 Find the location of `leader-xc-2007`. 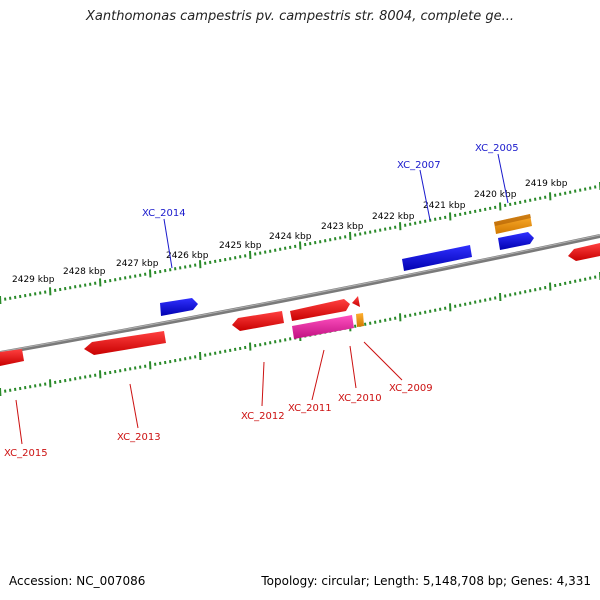

leader-xc-2007 is located at coordinates (425, 195).